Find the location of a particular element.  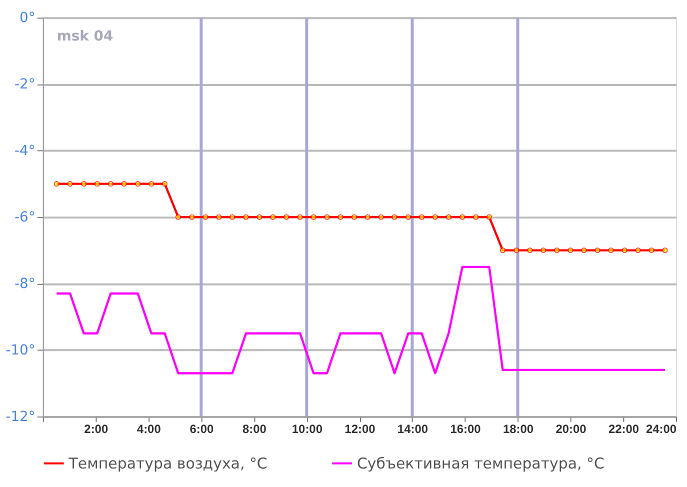

y-tick-label: -8° is located at coordinates (25, 284).